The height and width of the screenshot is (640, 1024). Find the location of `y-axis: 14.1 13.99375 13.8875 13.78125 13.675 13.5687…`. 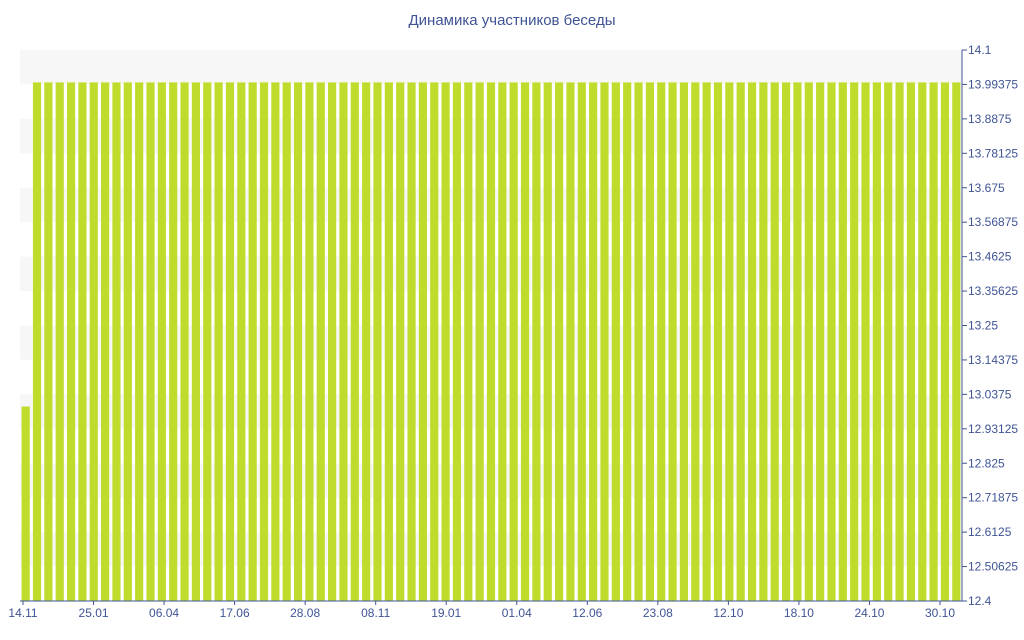

y-axis: 14.1 13.99375 13.8875 13.78125 13.675 13.5687… is located at coordinates (989, 325).